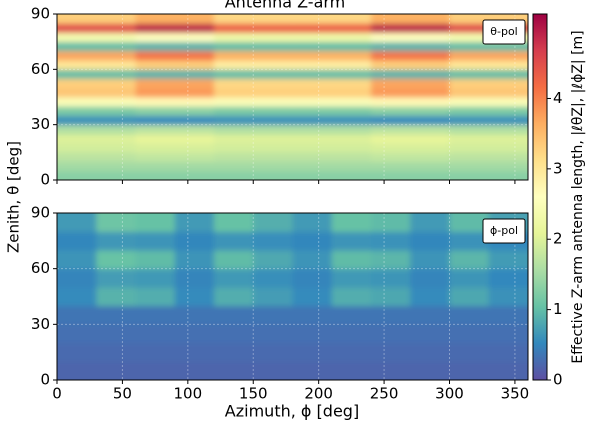 Image resolution: width=598 pixels, height=431 pixels. I want to click on y-tick-label: 60, so click(40, 69).